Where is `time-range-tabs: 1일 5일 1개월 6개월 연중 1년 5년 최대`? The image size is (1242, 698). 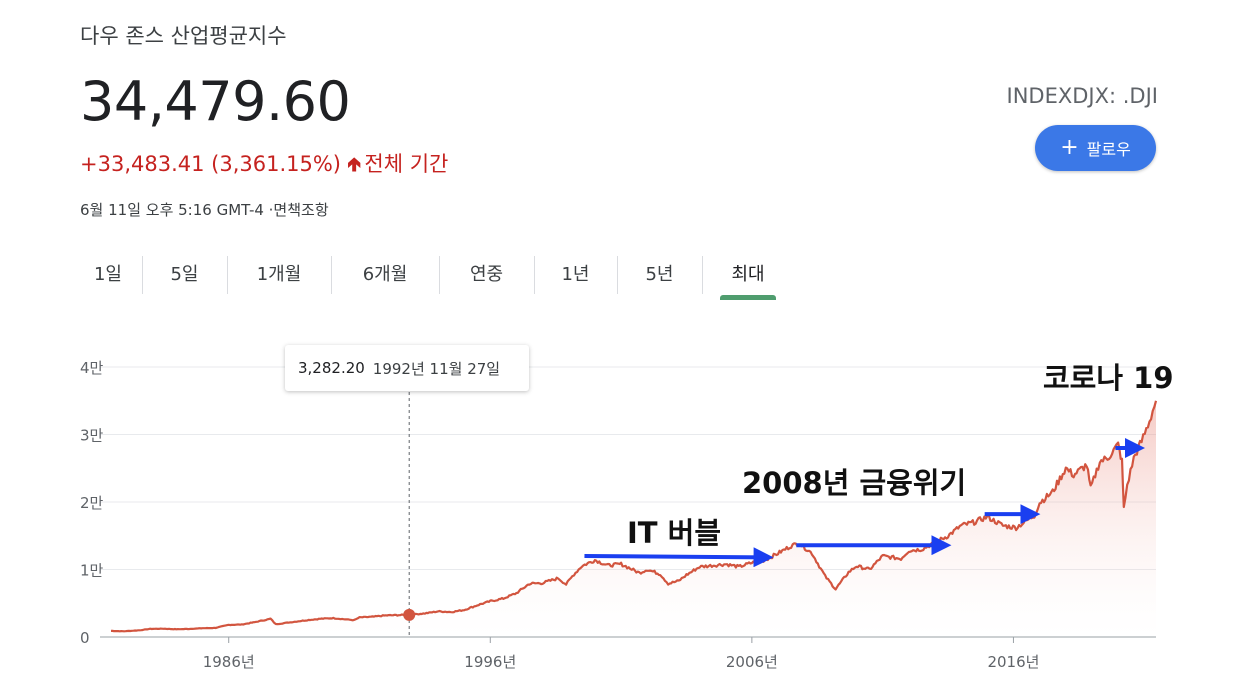 time-range-tabs: 1일 5일 1개월 6개월 연중 1년 5년 최대 is located at coordinates (434, 276).